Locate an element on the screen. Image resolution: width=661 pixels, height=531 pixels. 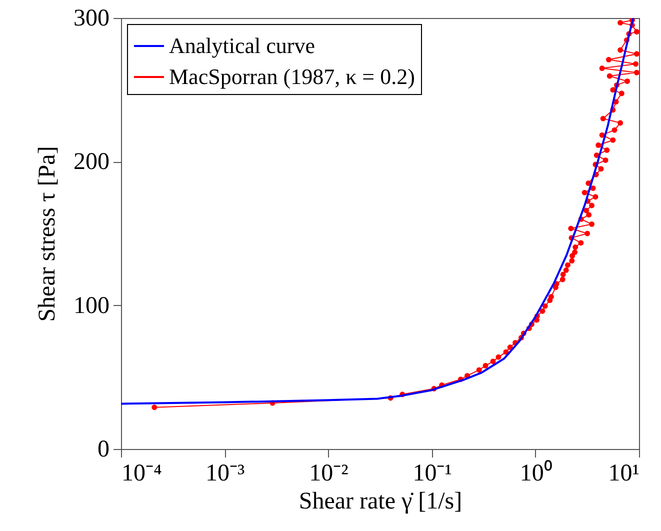
x-tick-label: 10⁻² is located at coordinates (328, 473).